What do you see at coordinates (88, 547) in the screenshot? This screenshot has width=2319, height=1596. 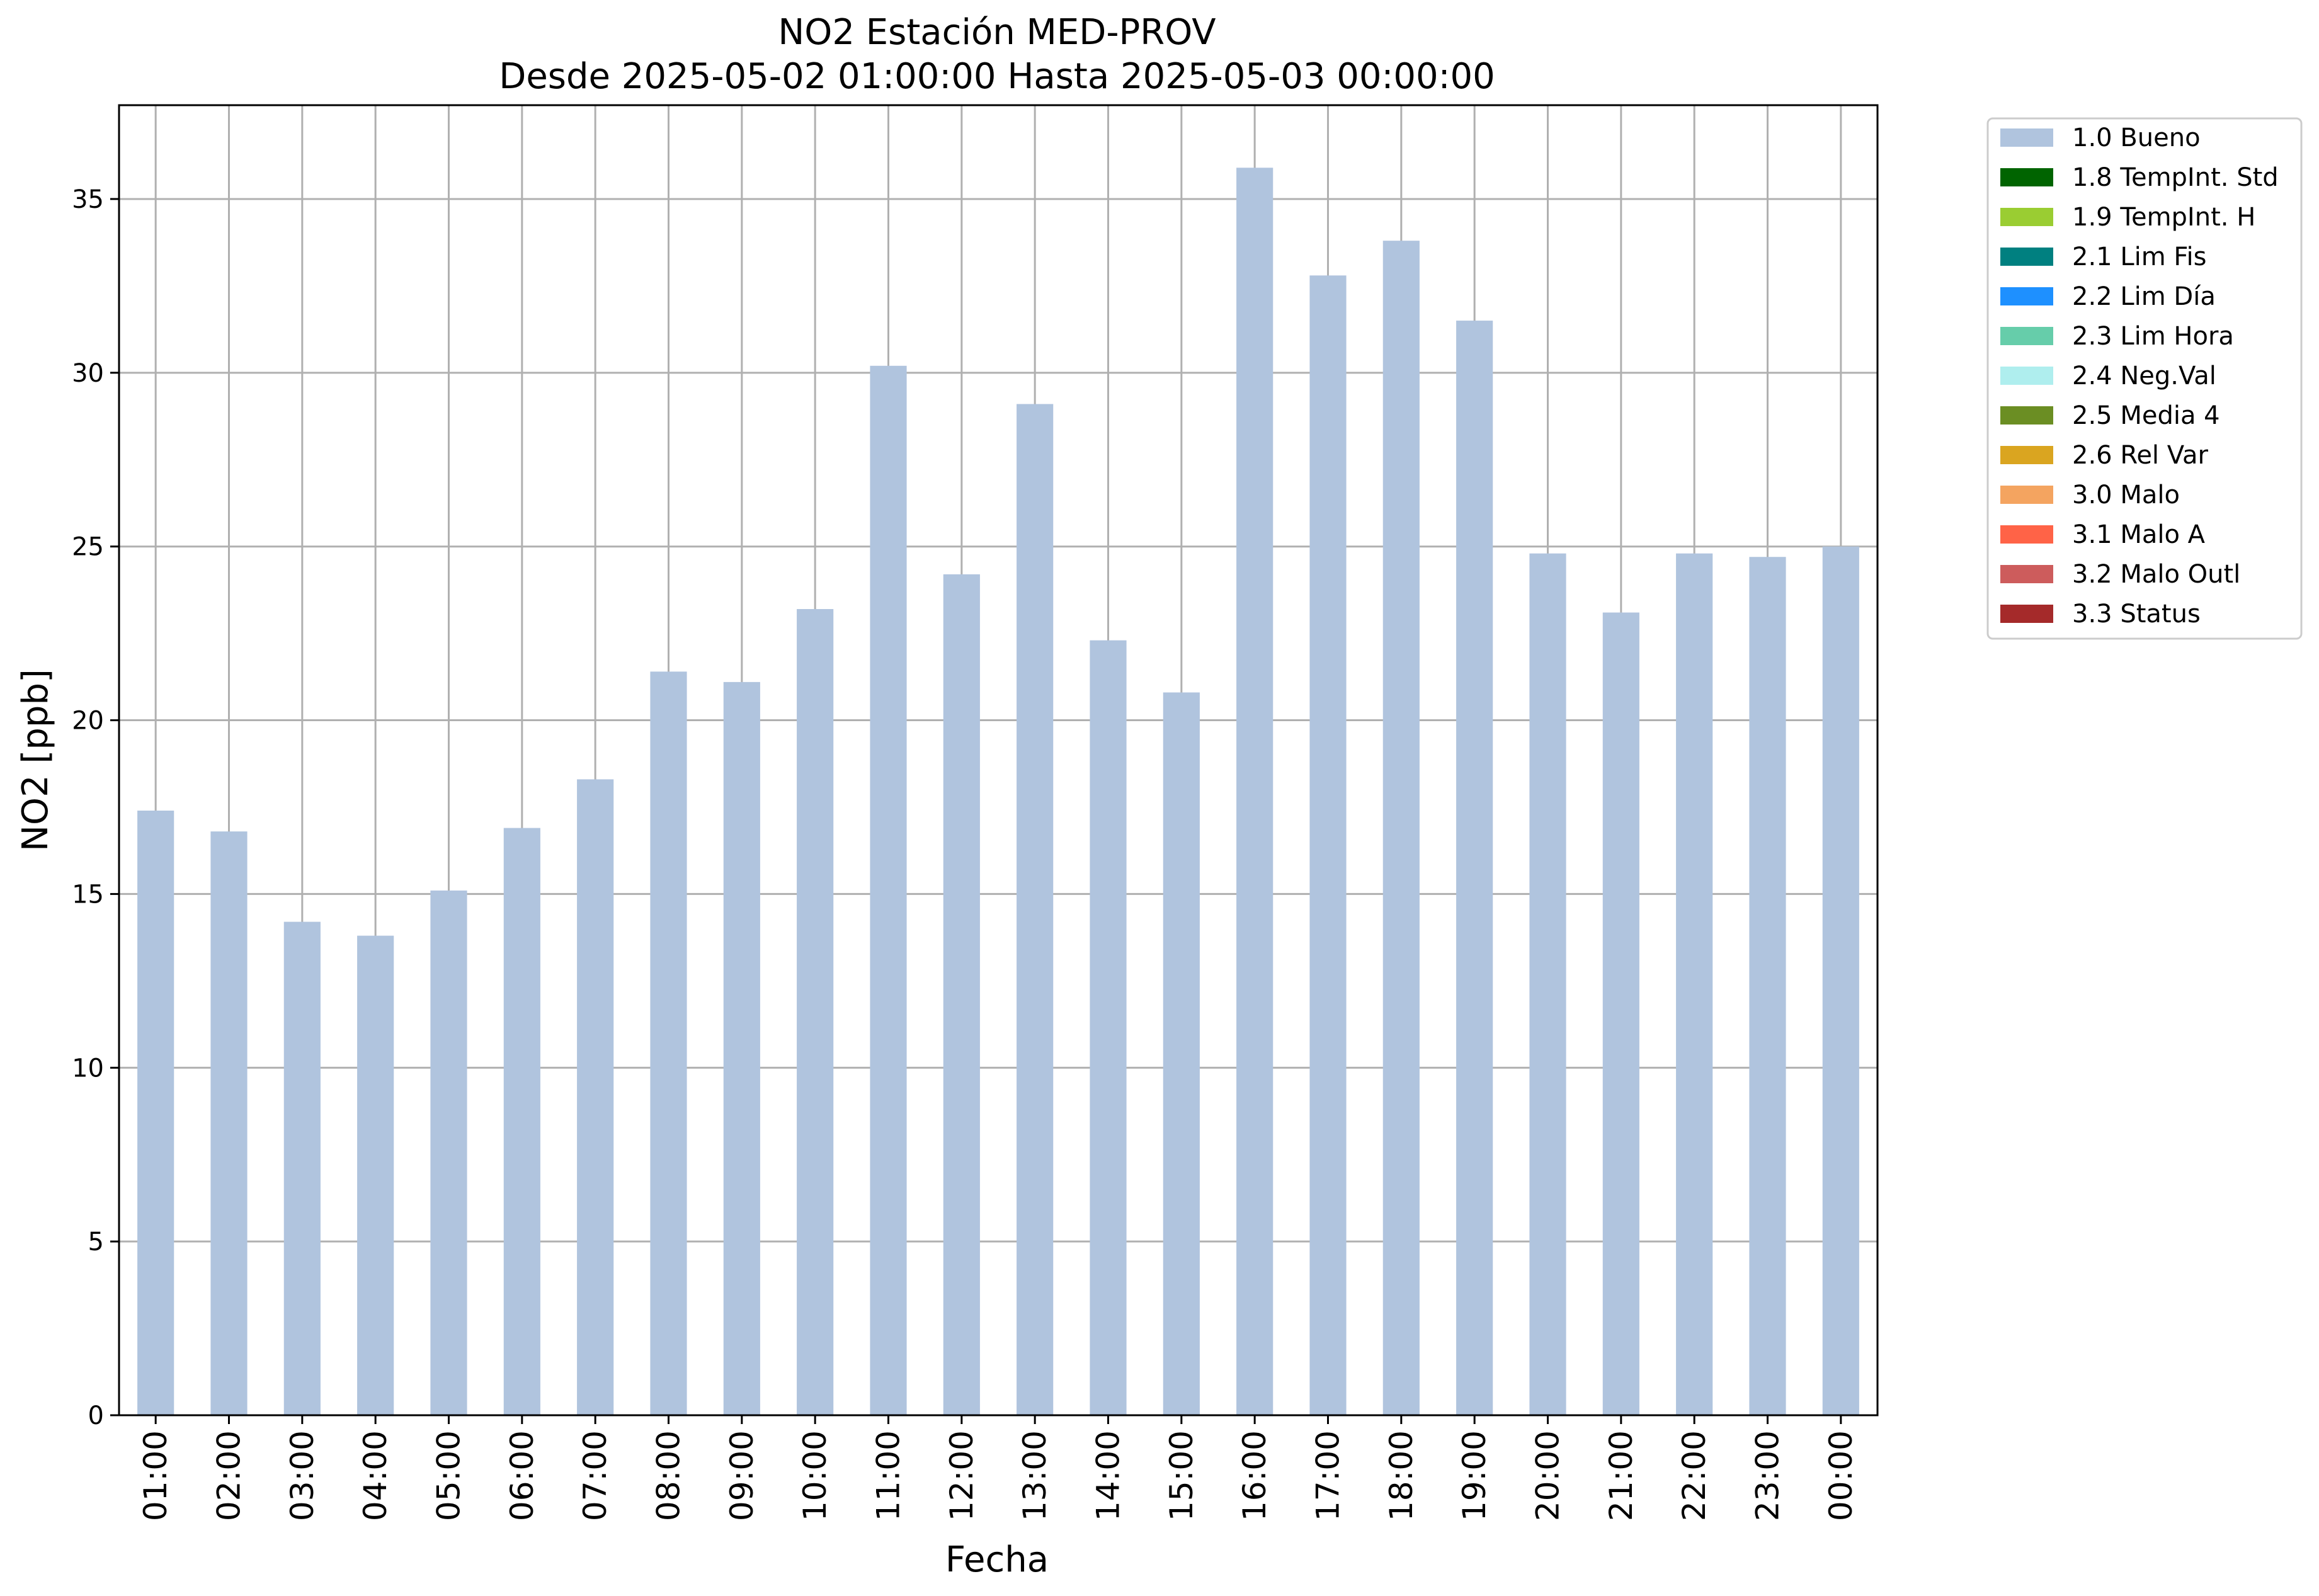 I see `y-tick-label: 25` at bounding box center [88, 547].